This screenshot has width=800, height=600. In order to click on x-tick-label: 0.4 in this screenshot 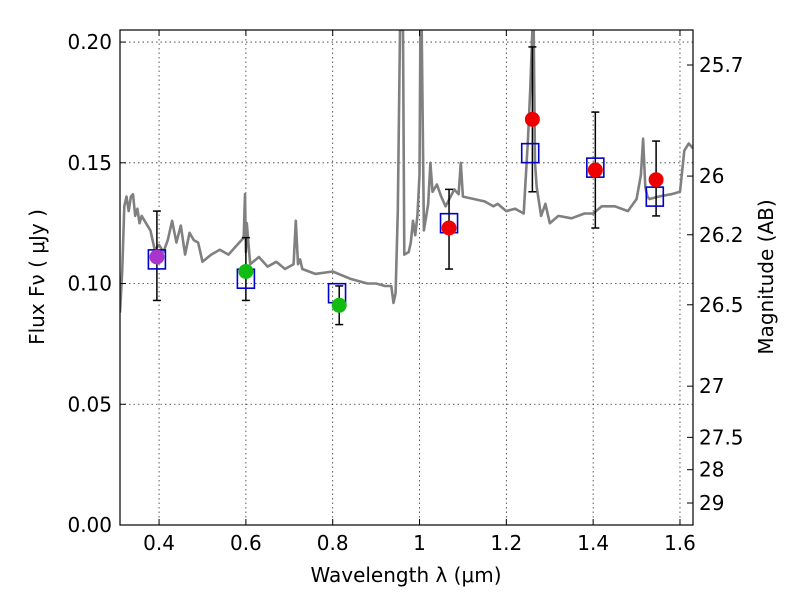, I will do `click(159, 543)`.